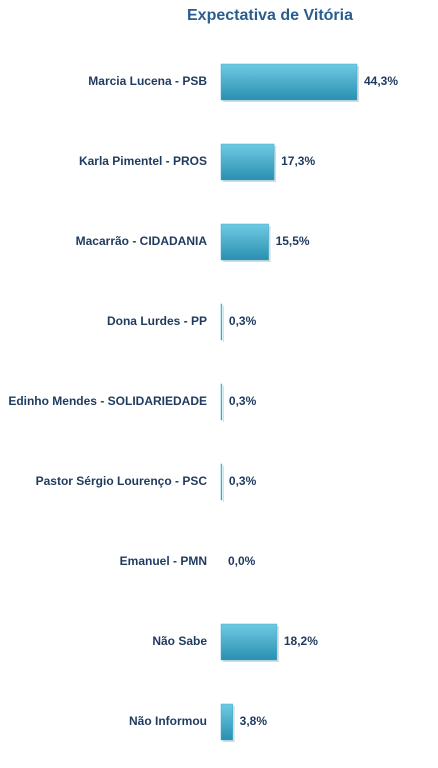 The image size is (438, 768). I want to click on category-label: Dona Lurdes - PP, so click(157, 321).